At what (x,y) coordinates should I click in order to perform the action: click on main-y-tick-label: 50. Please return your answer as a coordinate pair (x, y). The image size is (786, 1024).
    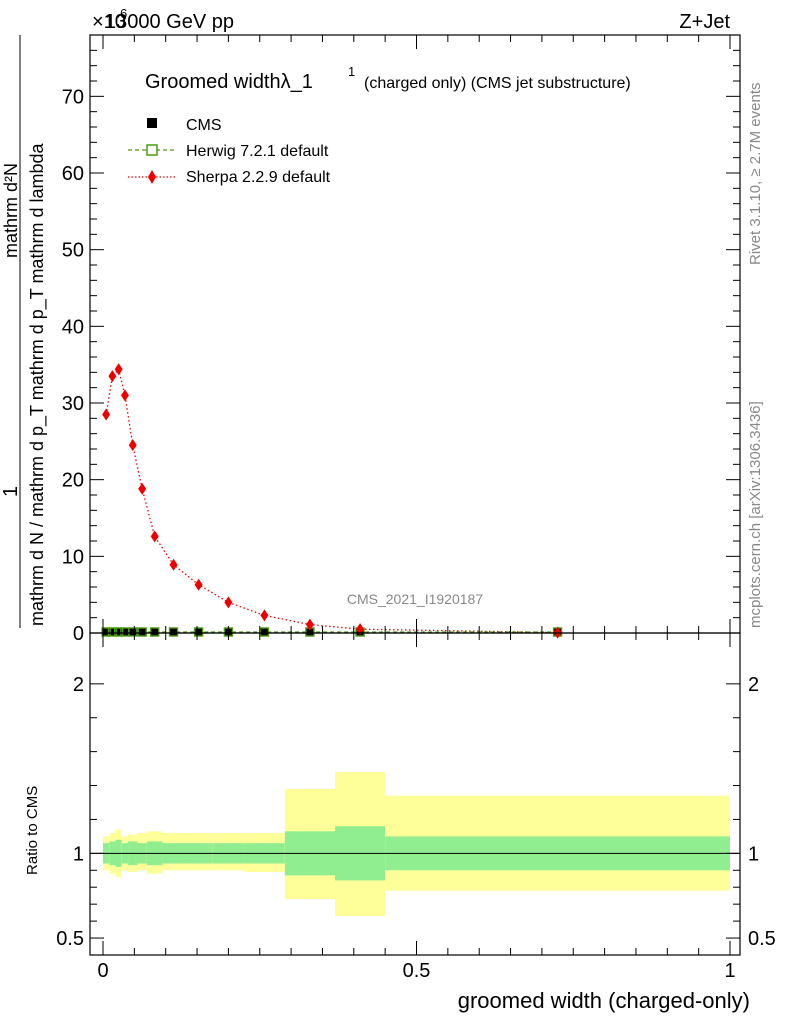
    Looking at the image, I should click on (73, 251).